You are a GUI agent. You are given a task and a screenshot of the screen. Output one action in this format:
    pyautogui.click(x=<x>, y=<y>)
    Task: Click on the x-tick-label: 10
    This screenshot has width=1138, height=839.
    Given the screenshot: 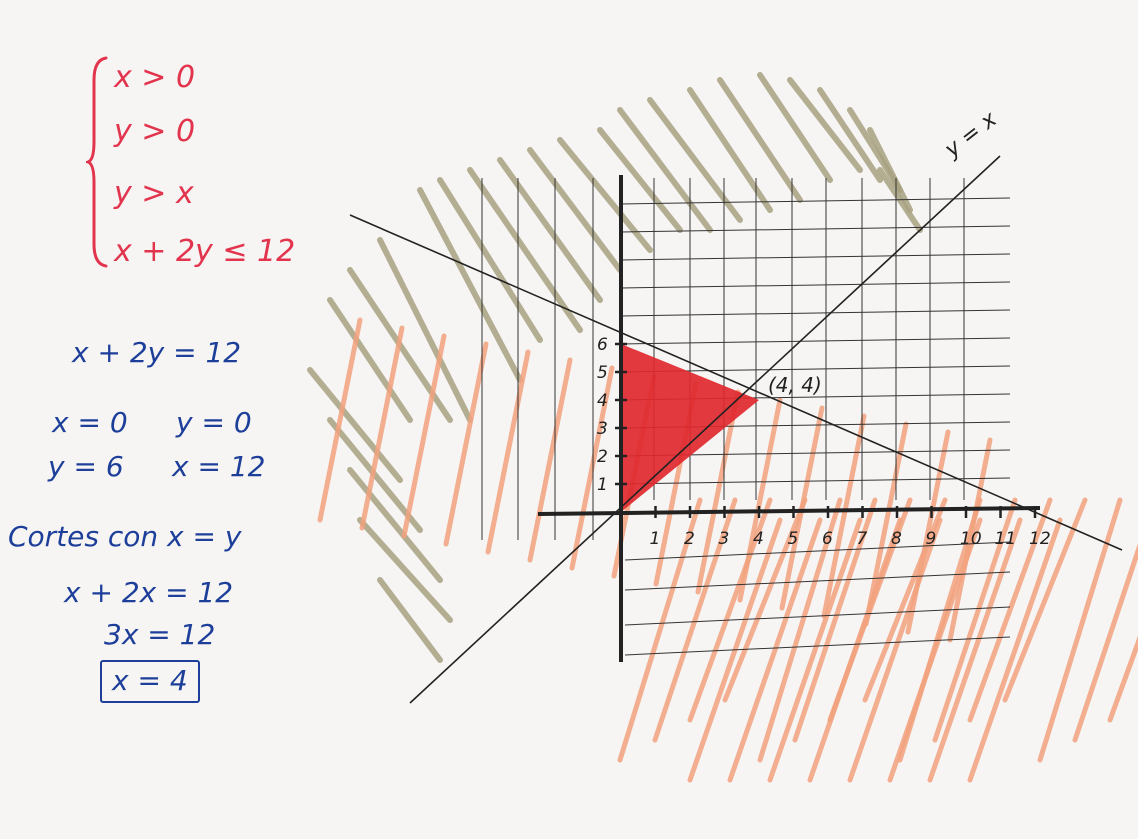 What is the action you would take?
    pyautogui.click(x=971, y=539)
    